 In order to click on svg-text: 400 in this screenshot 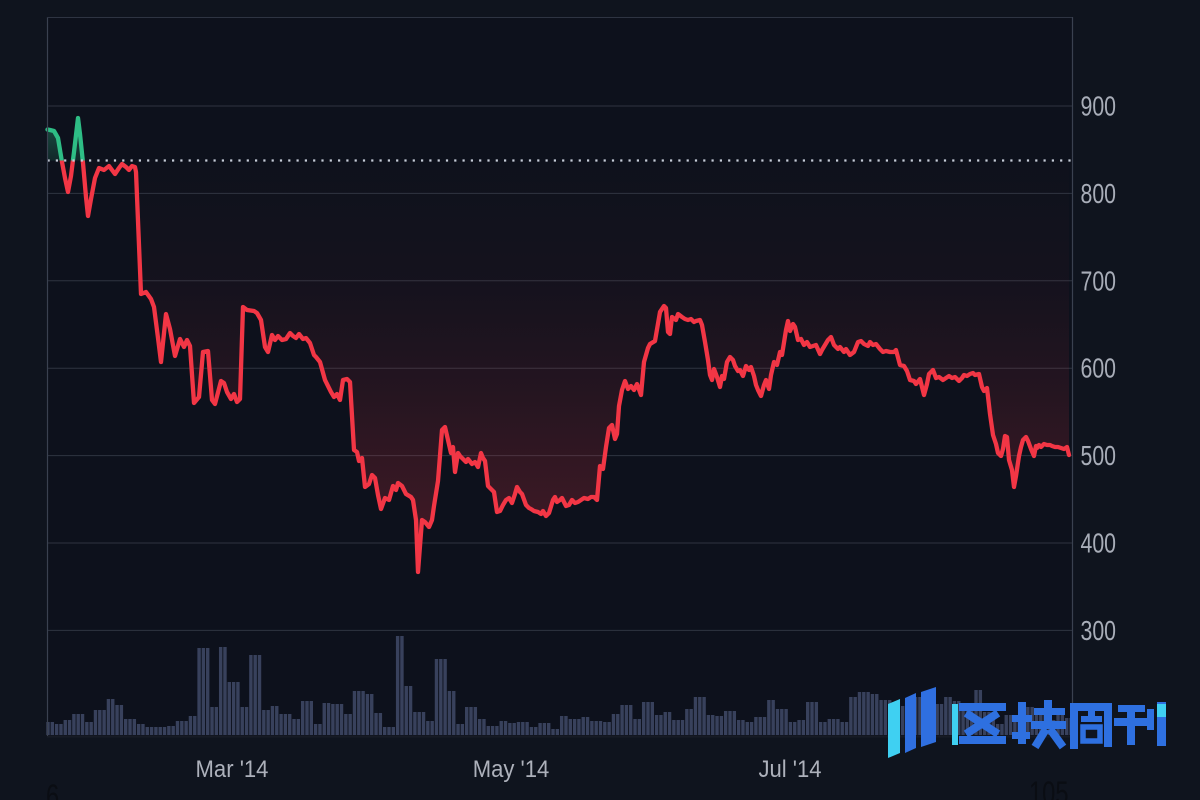, I will do `click(1098, 544)`.